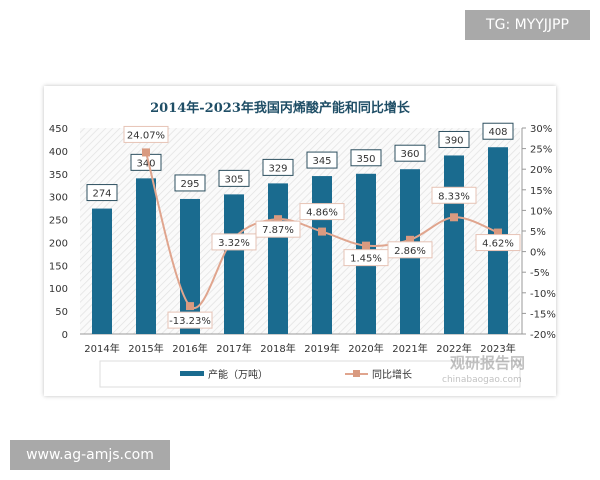  What do you see at coordinates (145, 163) in the screenshot?
I see `bar-label: 340` at bounding box center [145, 163].